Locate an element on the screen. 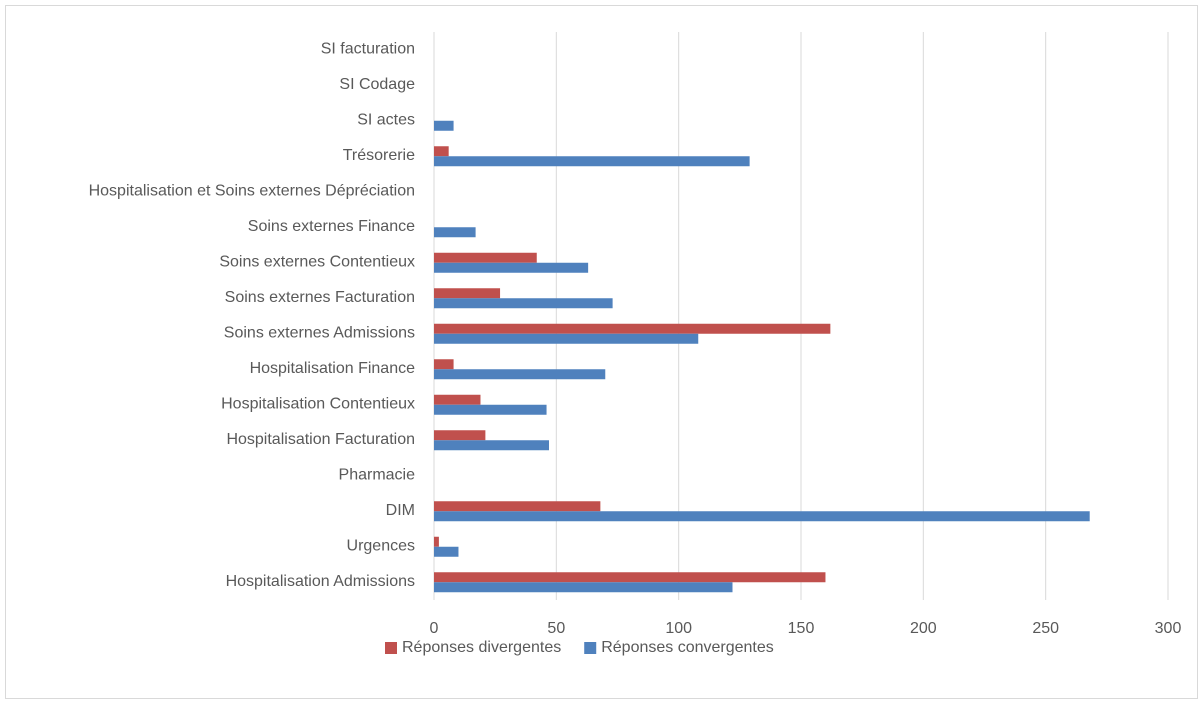 This screenshot has height=704, width=1203. category-label: Soins externes Finance is located at coordinates (331, 226).